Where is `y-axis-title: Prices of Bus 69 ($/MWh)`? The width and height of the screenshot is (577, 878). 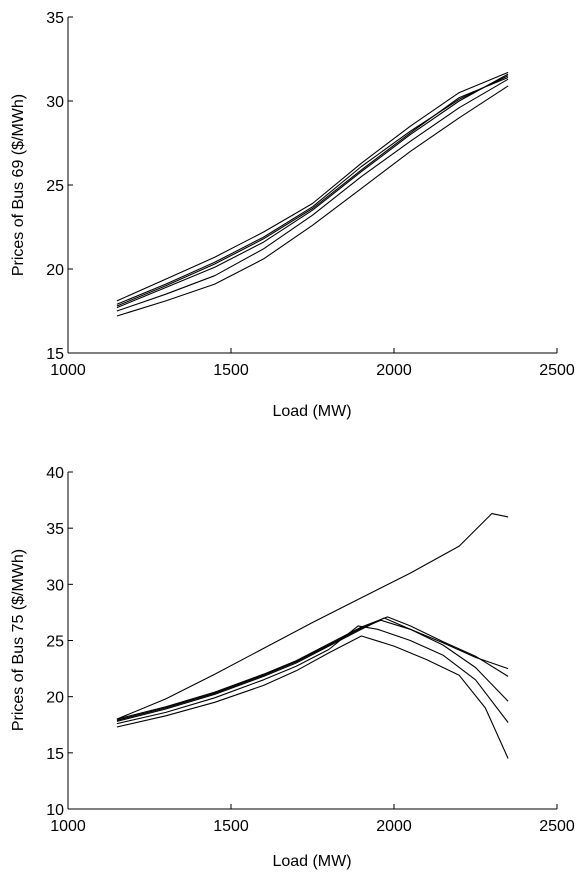
y-axis-title: Prices of Bus 69 ($/MWh) is located at coordinates (18, 185).